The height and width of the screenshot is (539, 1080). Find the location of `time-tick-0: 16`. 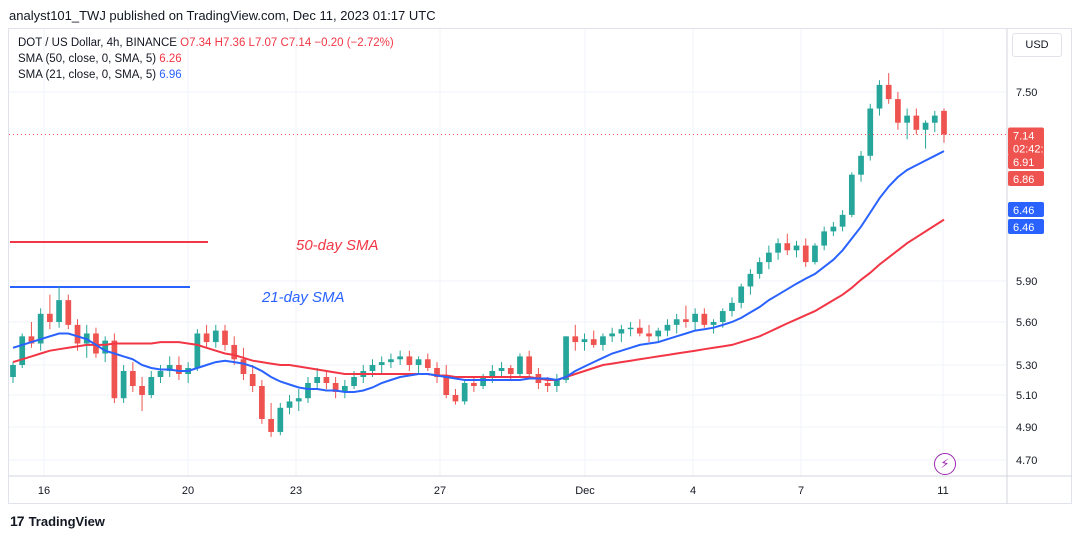

time-tick-0: 16 is located at coordinates (44, 491).